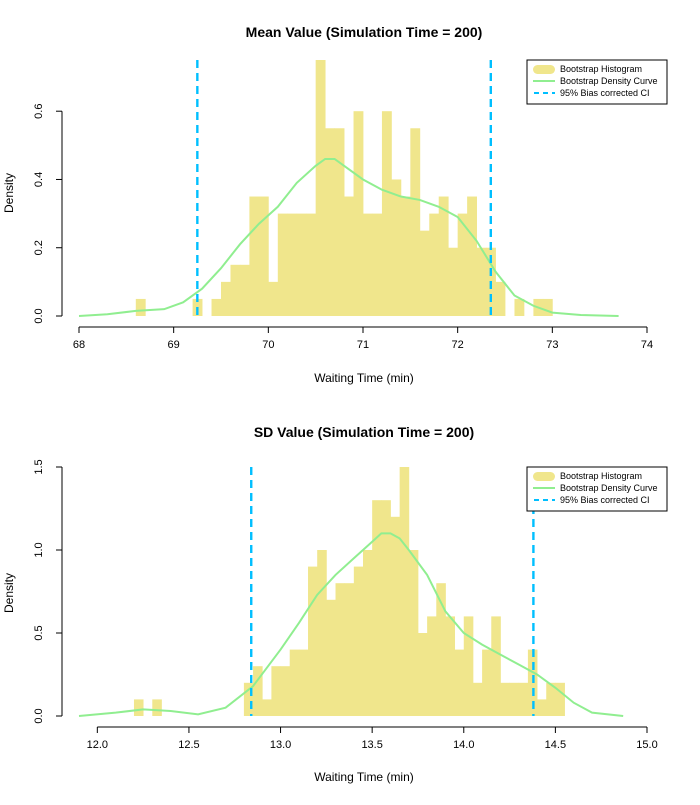 This screenshot has width=700, height=805. Describe the element at coordinates (647, 345) in the screenshot. I see `x-tick-label: 74` at that location.